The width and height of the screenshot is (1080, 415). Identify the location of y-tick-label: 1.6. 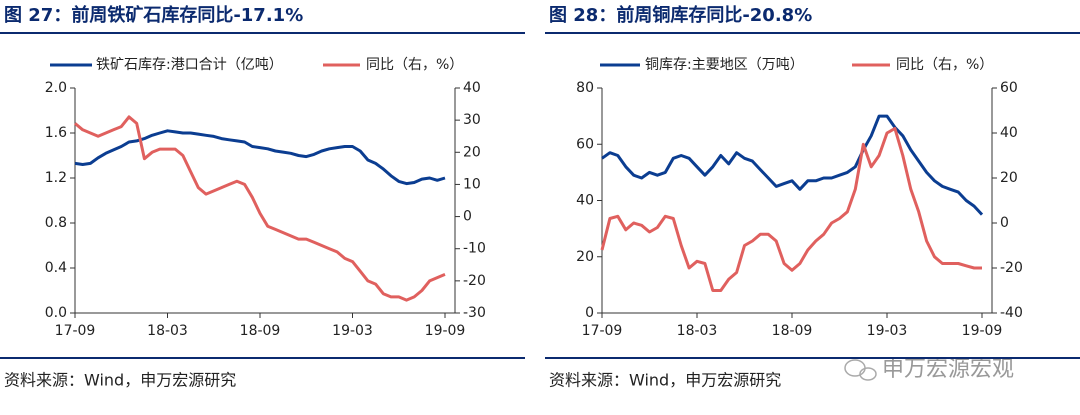
(56, 133).